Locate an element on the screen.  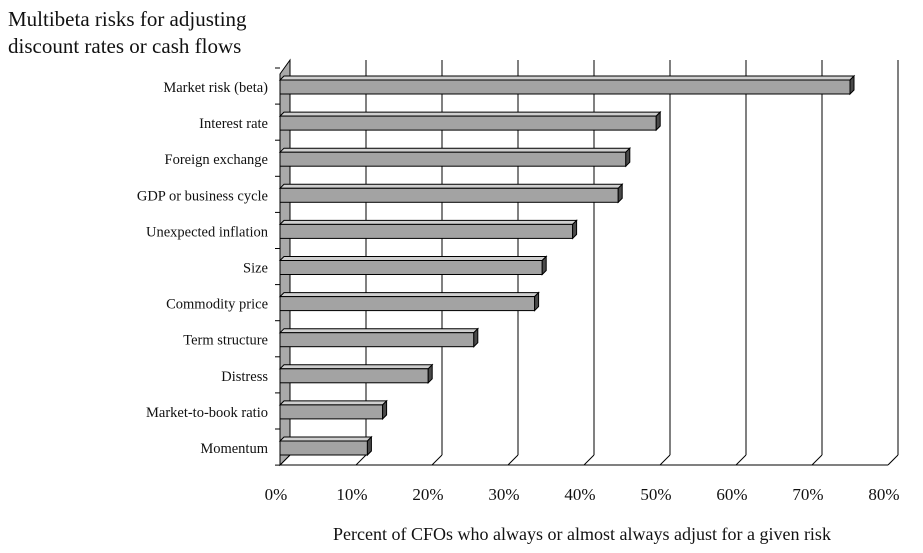
category-label: Momentum is located at coordinates (234, 449).